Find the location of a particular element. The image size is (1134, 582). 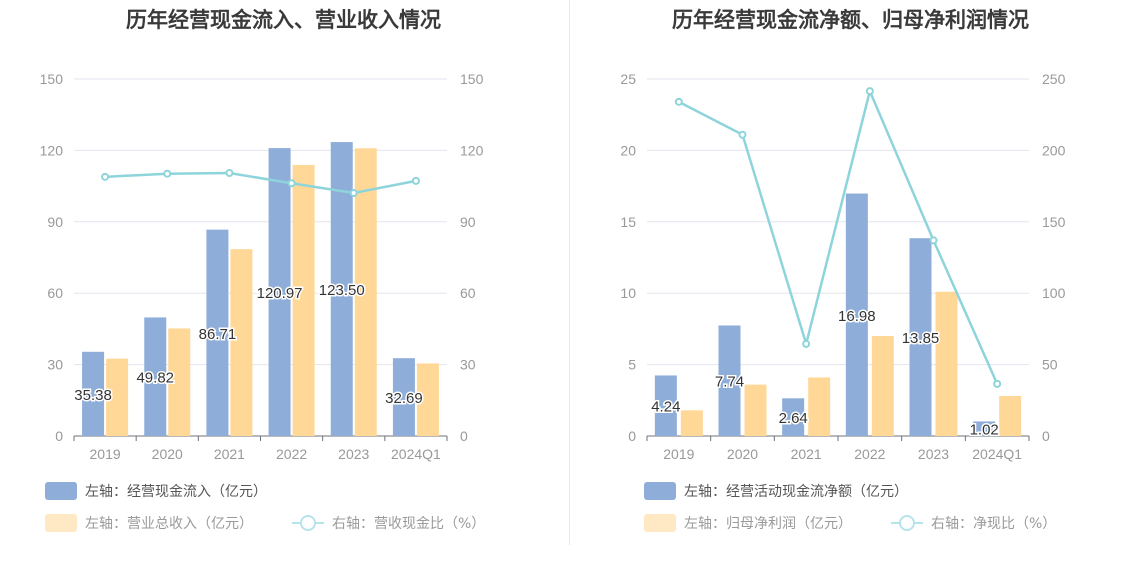

bar-data-label: 7.74 is located at coordinates (729, 382).